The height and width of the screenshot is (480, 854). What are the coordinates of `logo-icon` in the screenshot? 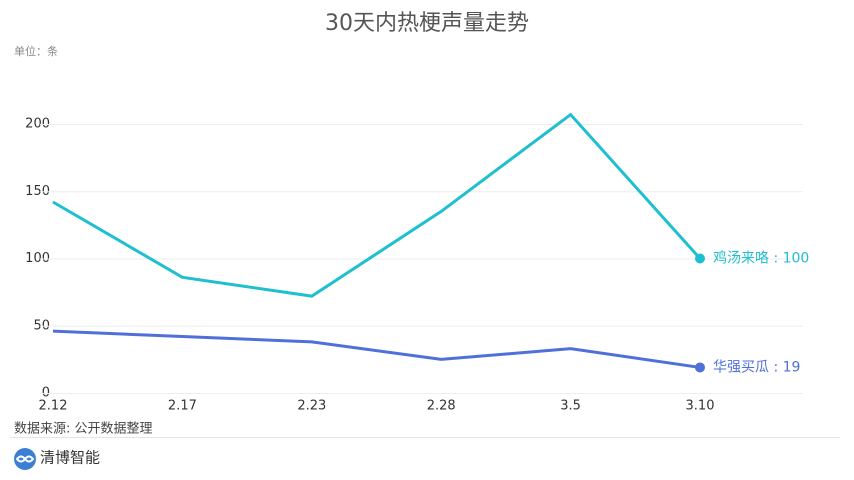 It's located at (25, 459).